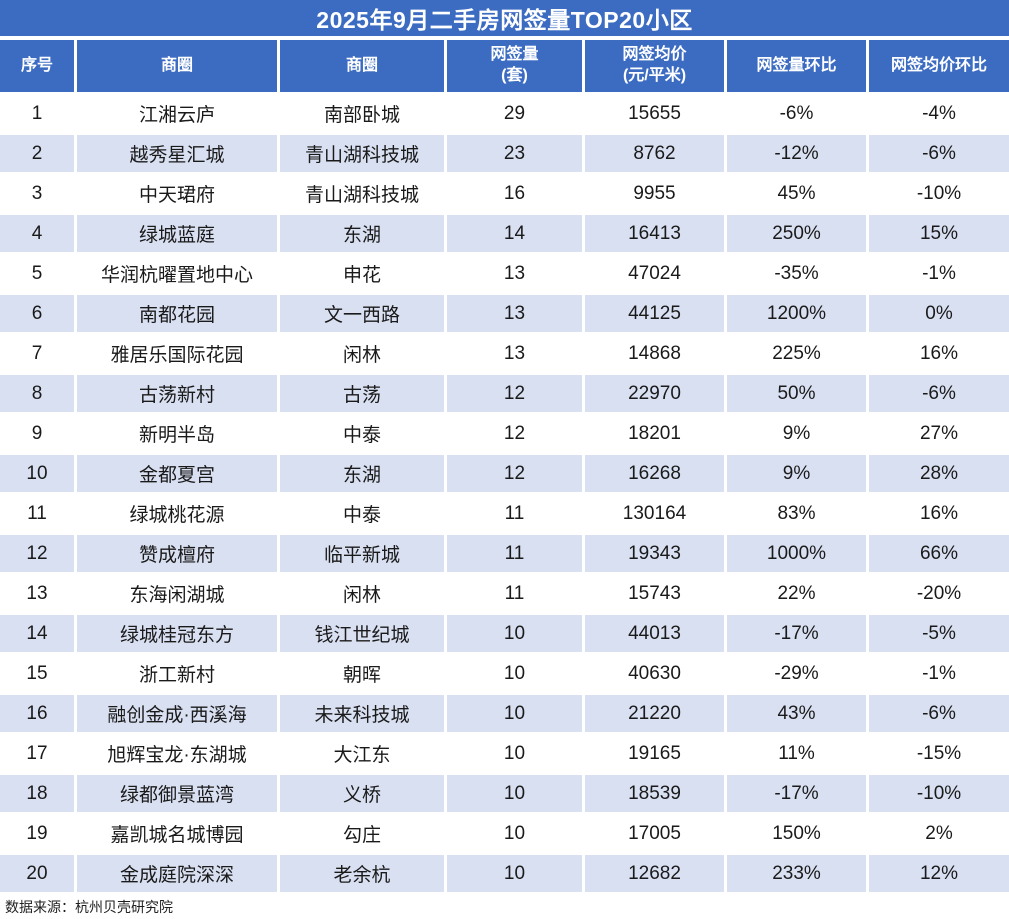 Image resolution: width=1009 pixels, height=919 pixels. Describe the element at coordinates (177, 673) in the screenshot. I see `cell-community: 浙工新村` at that location.